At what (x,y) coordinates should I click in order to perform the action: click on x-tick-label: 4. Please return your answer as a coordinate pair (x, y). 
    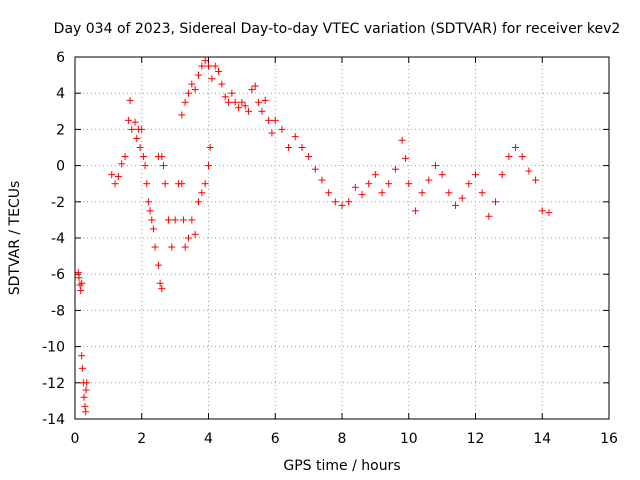
    Looking at the image, I should click on (208, 439).